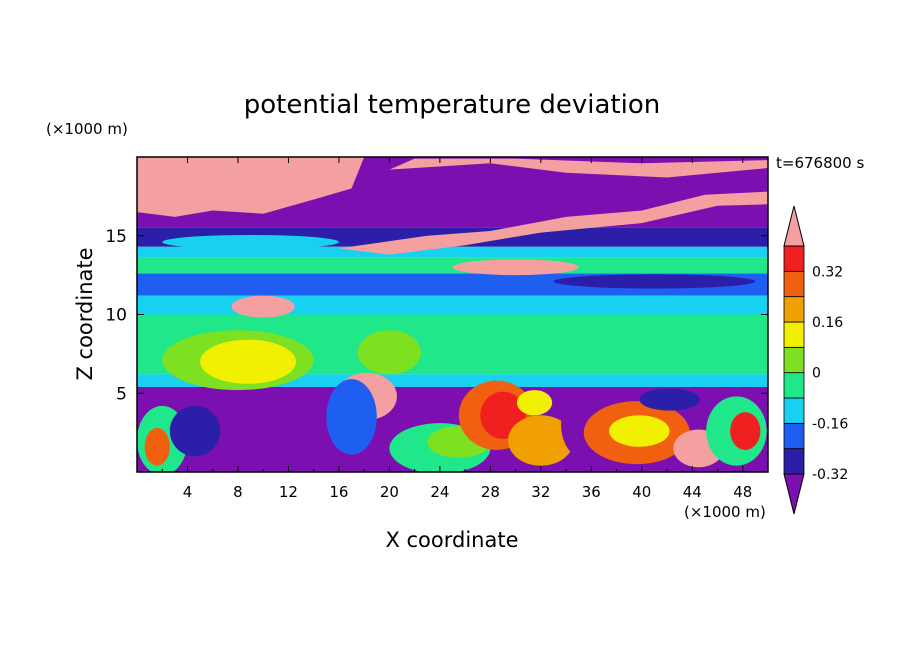 The width and height of the screenshot is (904, 658). Describe the element at coordinates (725, 512) in the screenshot. I see `x-unit-label: (×1000 m)` at that location.